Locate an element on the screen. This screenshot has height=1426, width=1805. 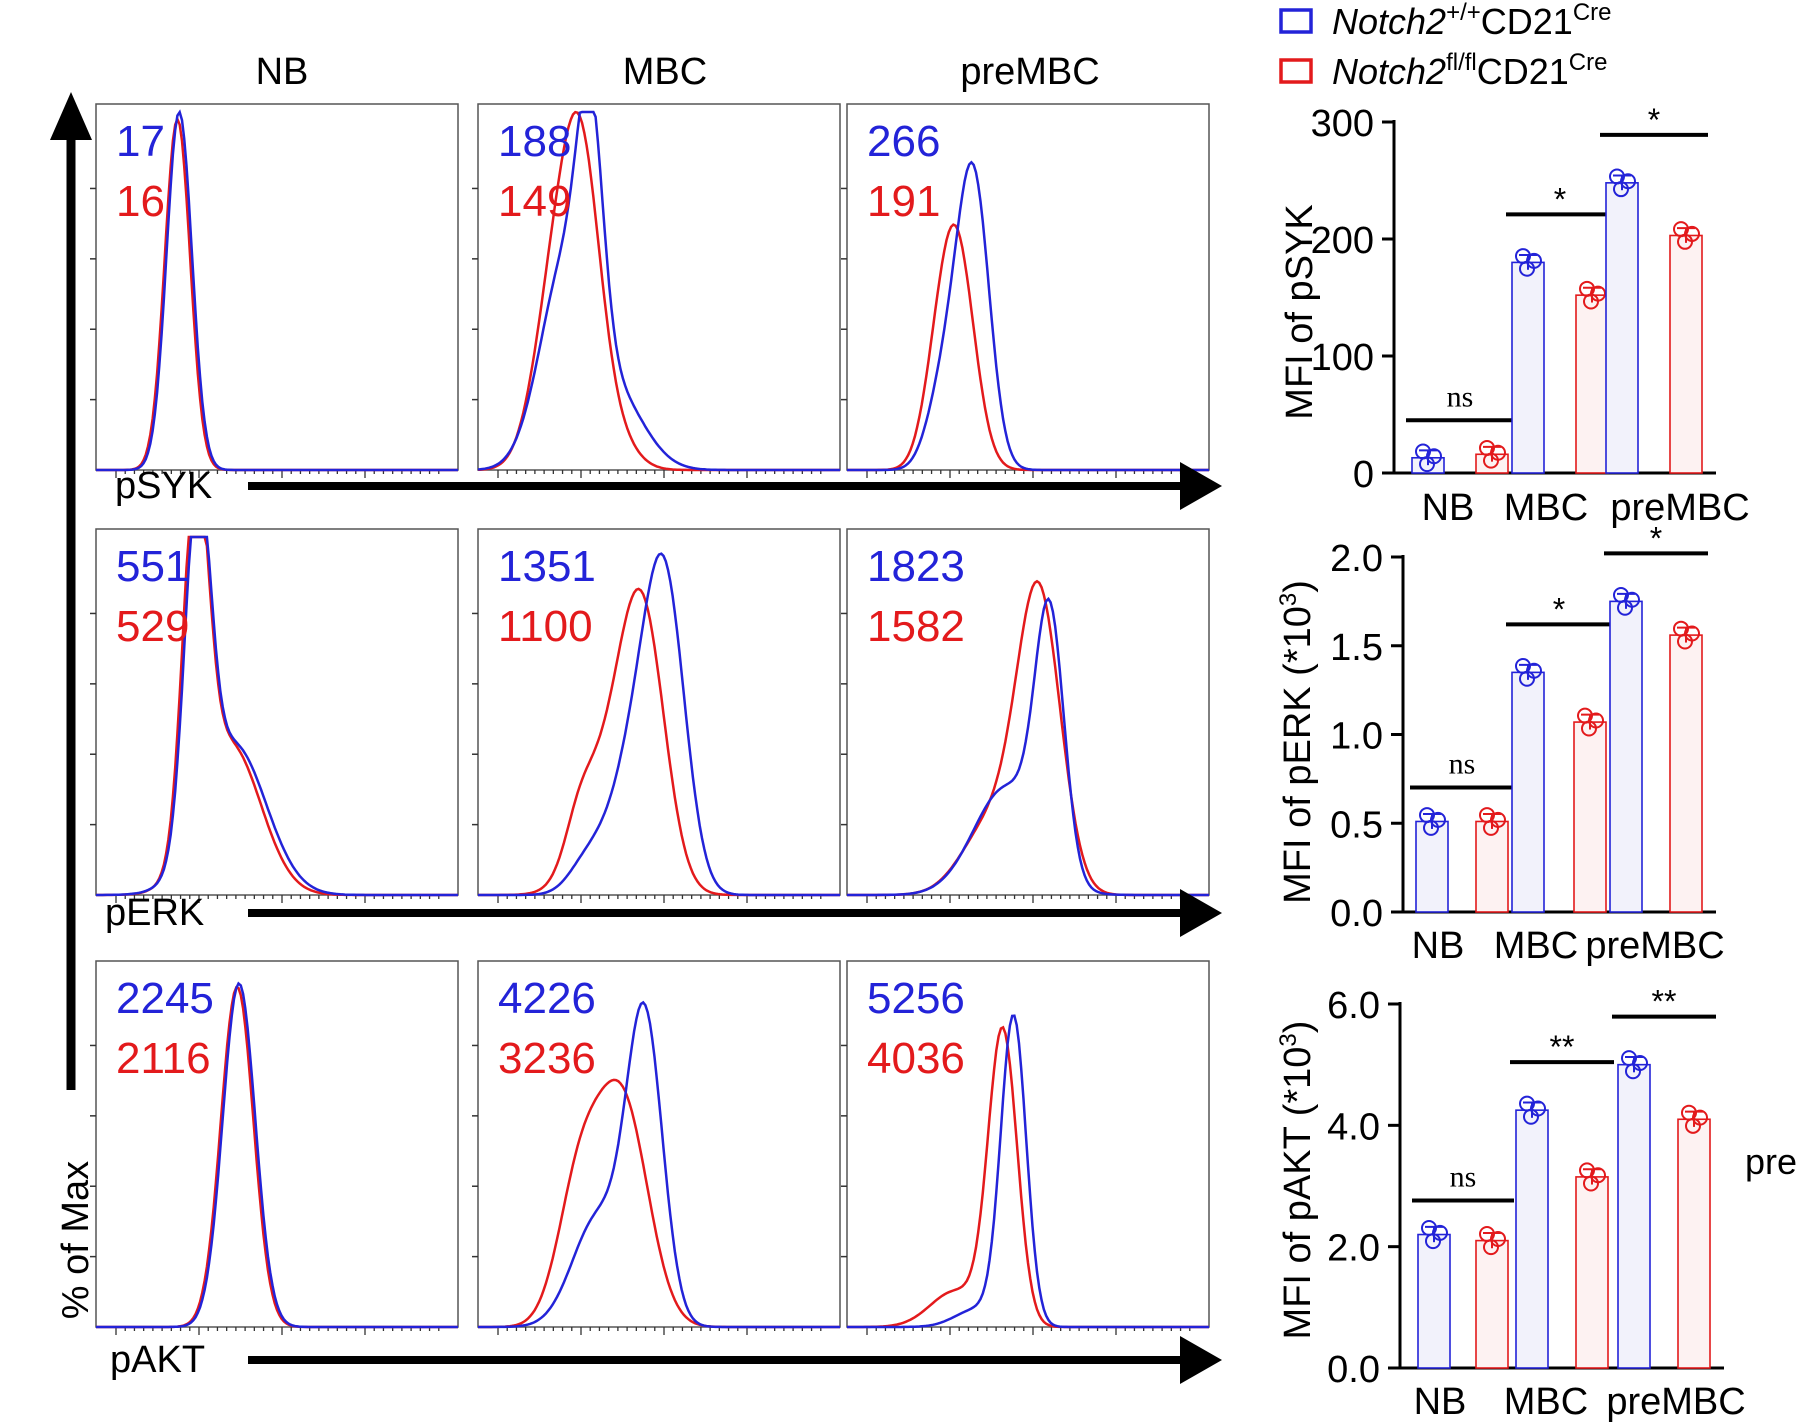
y-axis-title: MFI of pSYK is located at coordinates (1300, 311).